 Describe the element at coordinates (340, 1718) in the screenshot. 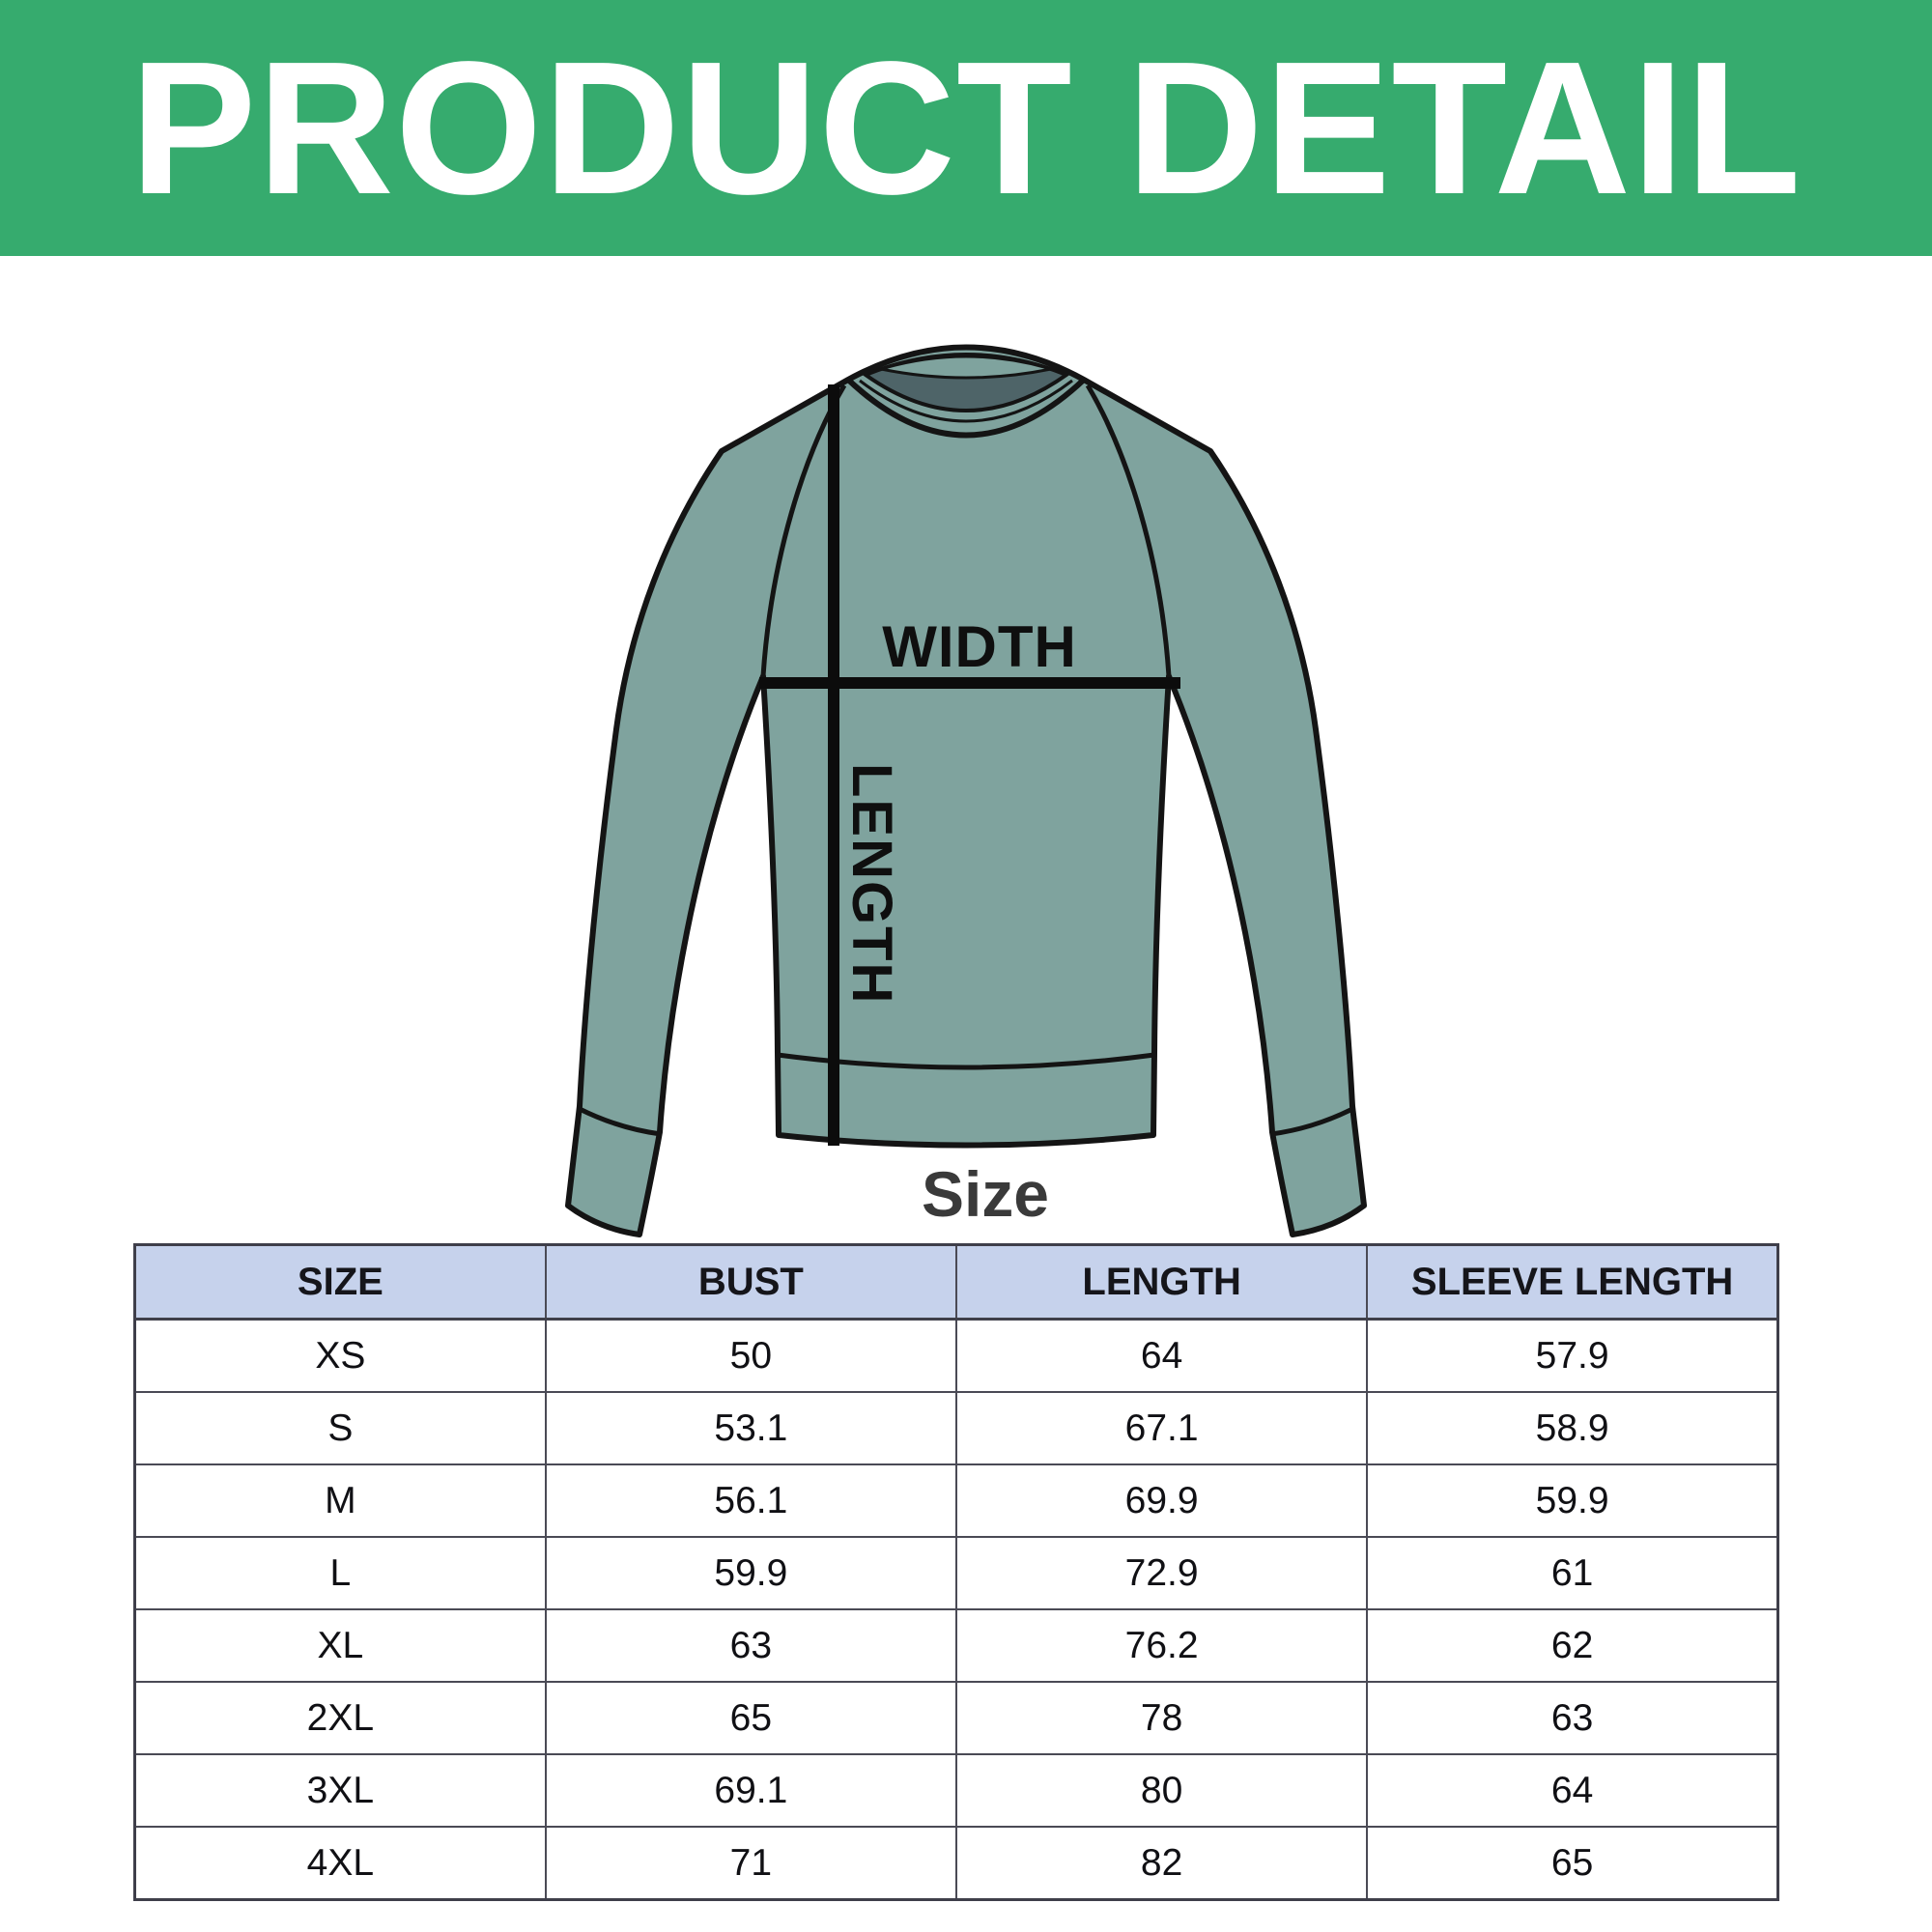

I see `cell-size: 2XL` at that location.